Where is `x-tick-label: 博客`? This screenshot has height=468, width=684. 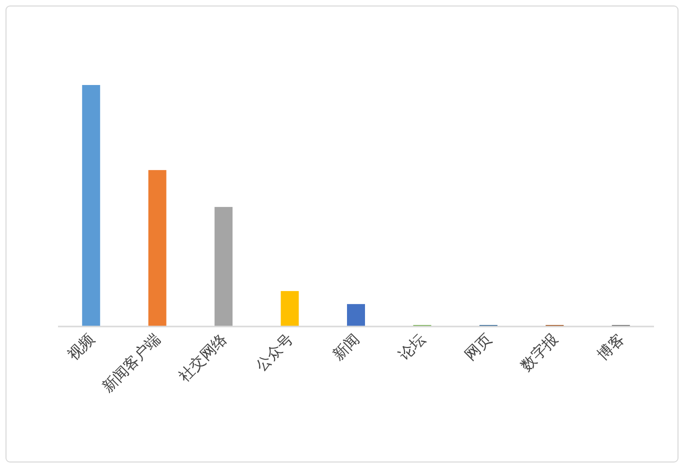
x-tick-label: 博客 is located at coordinates (611, 347).